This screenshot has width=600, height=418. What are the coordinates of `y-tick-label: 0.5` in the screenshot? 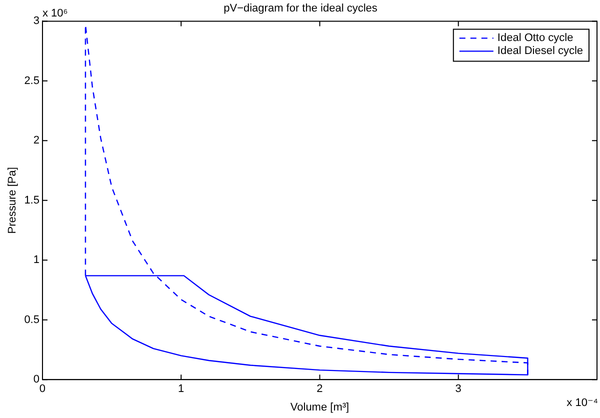 It's located at (32, 320).